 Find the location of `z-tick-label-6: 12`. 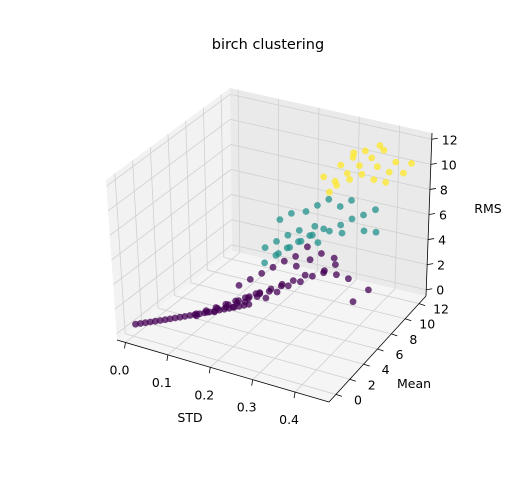

z-tick-label-6: 12 is located at coordinates (450, 139).